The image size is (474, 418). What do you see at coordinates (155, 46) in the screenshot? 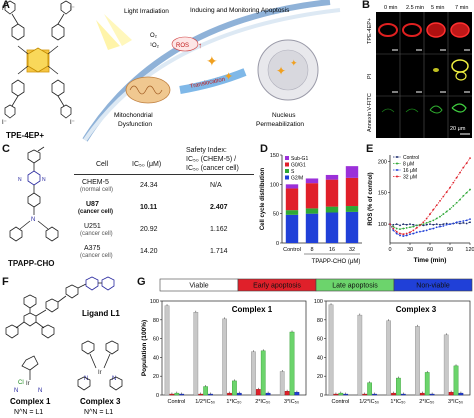
I see `singlet-o2-label: ¹O₂` at bounding box center [155, 46].